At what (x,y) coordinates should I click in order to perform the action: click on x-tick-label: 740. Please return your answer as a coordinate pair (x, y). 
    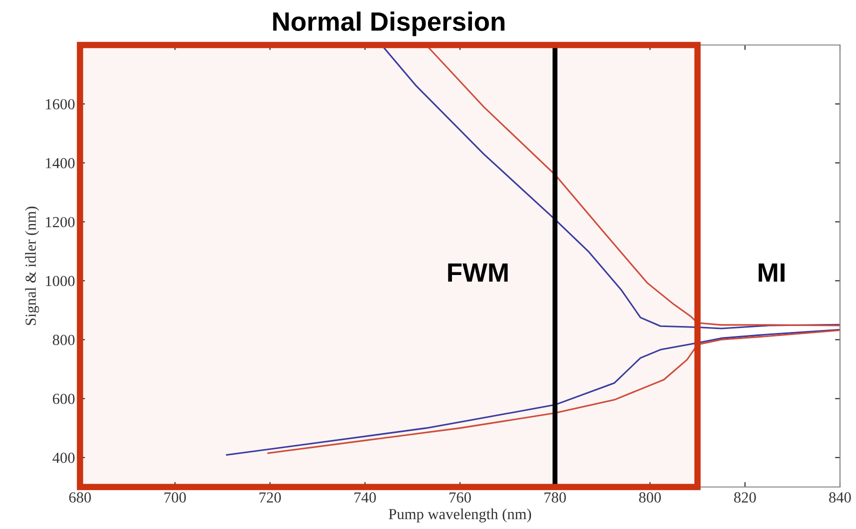
    Looking at the image, I should click on (365, 497).